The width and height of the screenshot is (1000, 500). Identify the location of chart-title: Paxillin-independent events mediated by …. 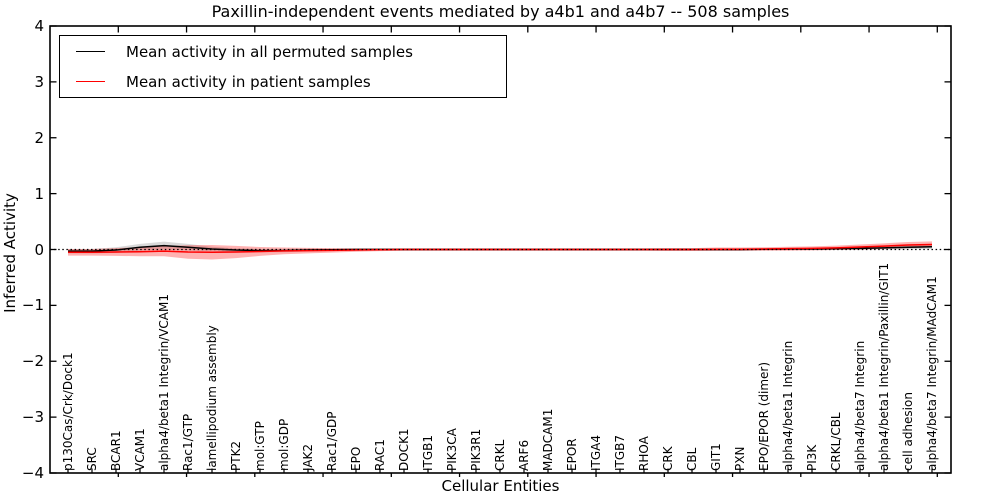
(500, 11).